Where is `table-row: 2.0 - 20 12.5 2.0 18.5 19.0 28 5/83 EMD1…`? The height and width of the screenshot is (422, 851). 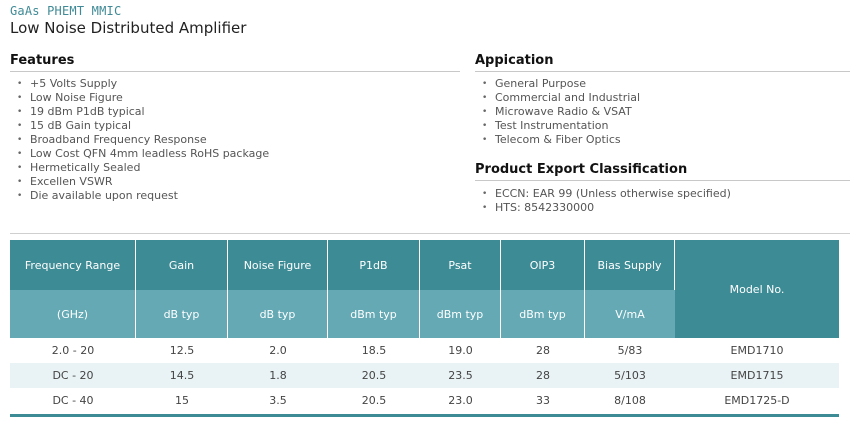 table-row: 2.0 - 20 12.5 2.0 18.5 19.0 28 5/83 EMD1… is located at coordinates (424, 350).